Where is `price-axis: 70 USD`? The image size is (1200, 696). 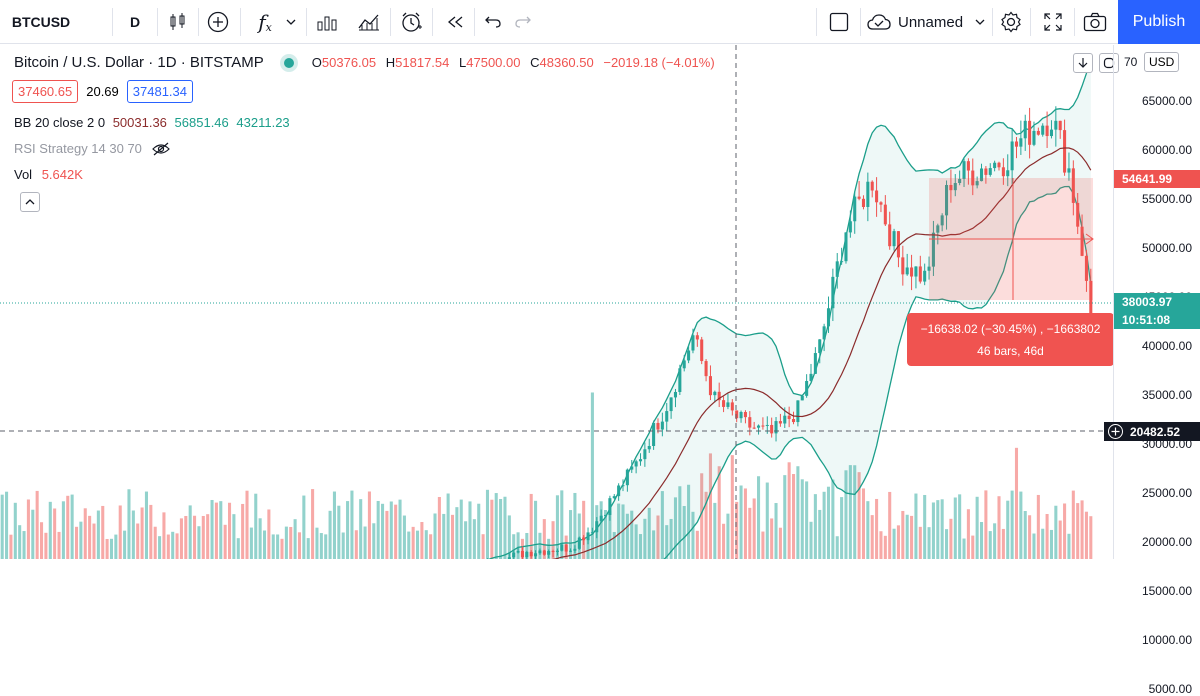
price-axis: 70 USD is located at coordinates (1156, 302).